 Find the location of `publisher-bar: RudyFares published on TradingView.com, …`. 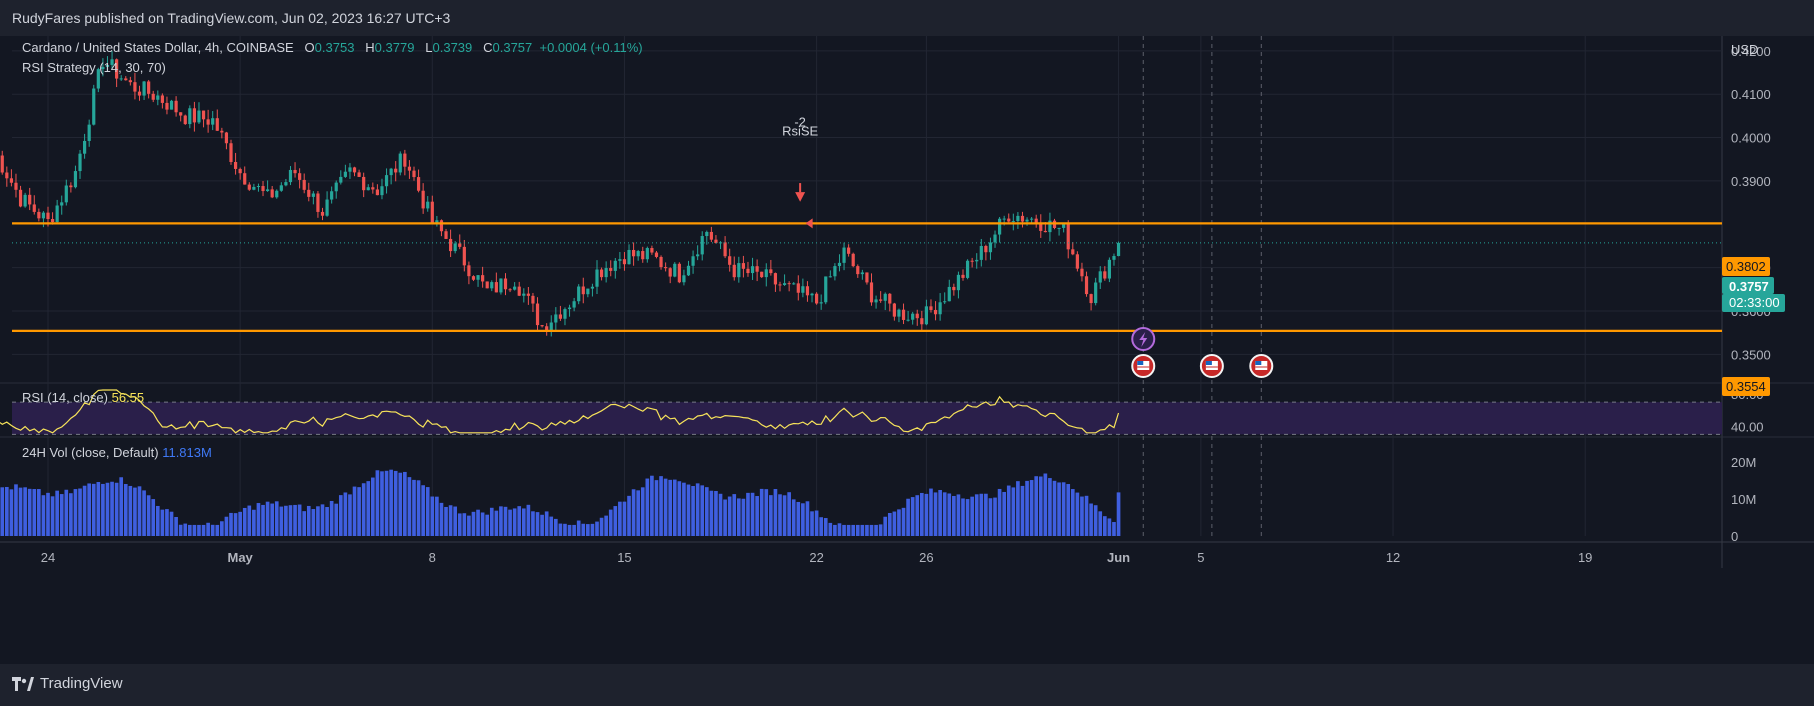

publisher-bar: RudyFares published on TradingView.com, … is located at coordinates (907, 18).